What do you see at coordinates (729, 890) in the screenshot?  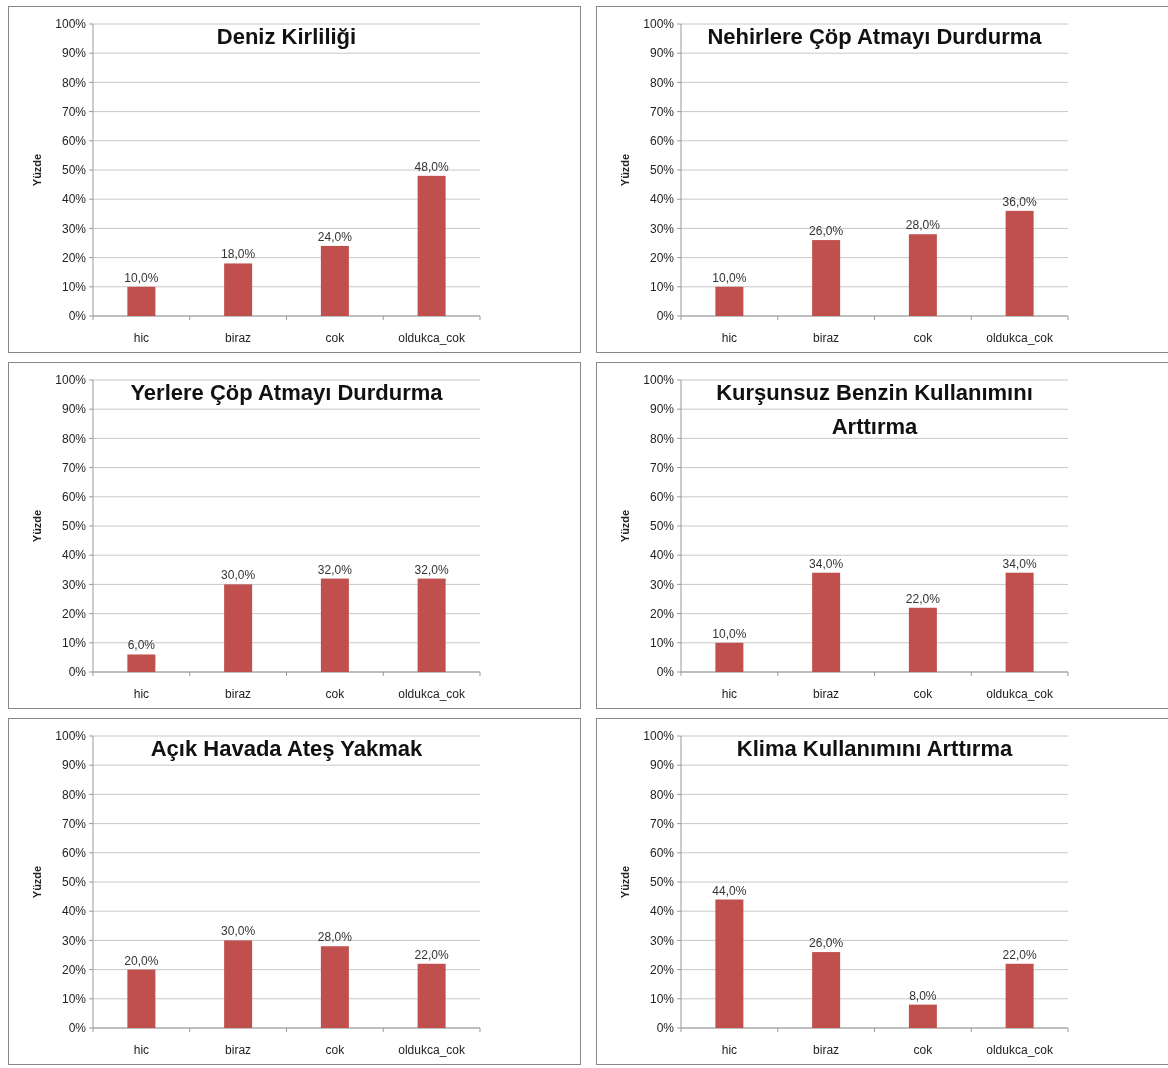 I see `data-label: 44,0%` at bounding box center [729, 890].